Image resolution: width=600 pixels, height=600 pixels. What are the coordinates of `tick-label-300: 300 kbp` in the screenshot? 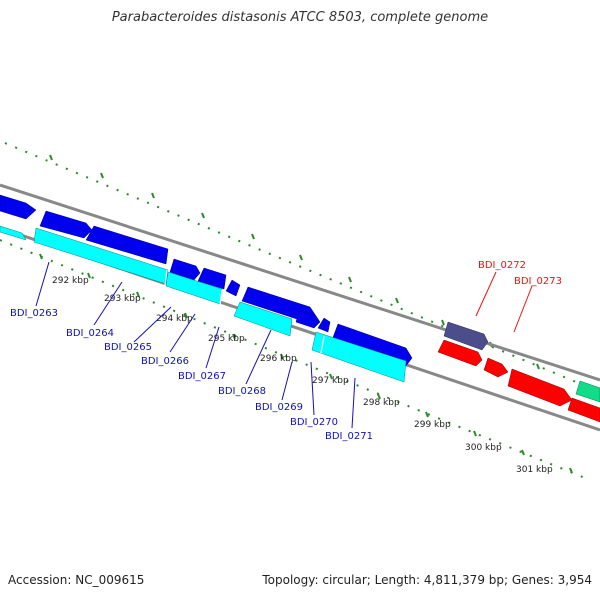 It's located at (483, 448).